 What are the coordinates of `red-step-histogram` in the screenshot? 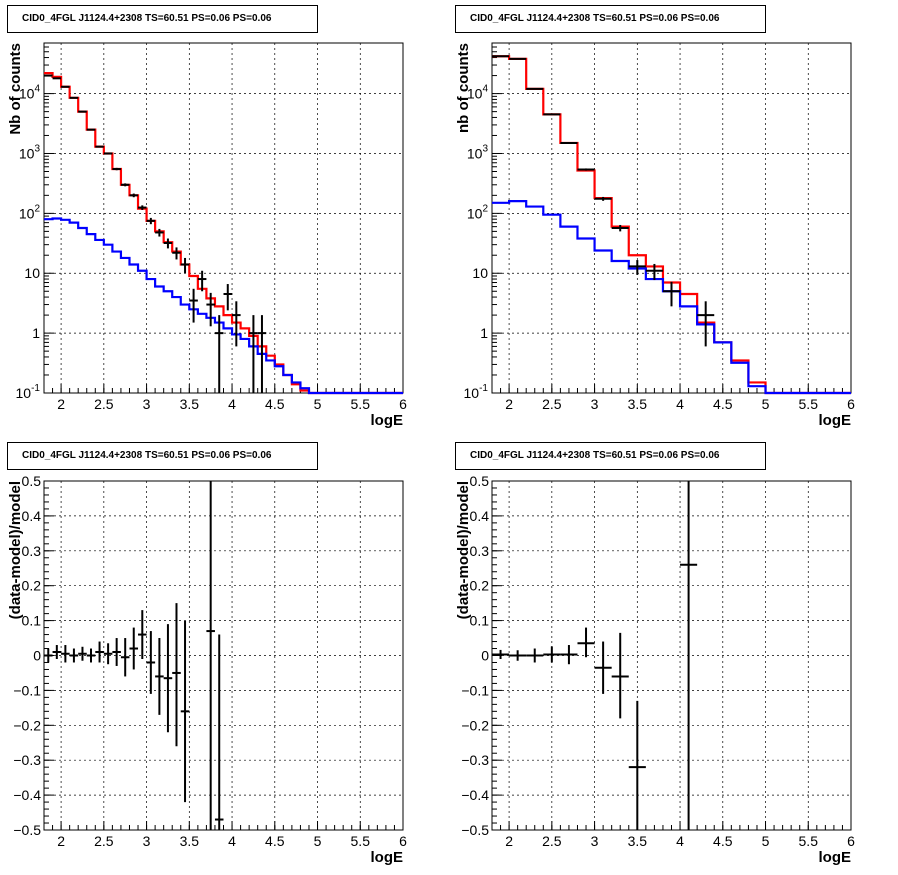 It's located at (223, 233).